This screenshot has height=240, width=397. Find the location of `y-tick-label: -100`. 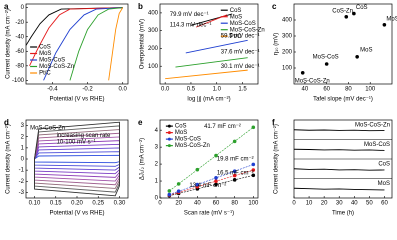

y-tick-label: -100 is located at coordinates (18, 81).